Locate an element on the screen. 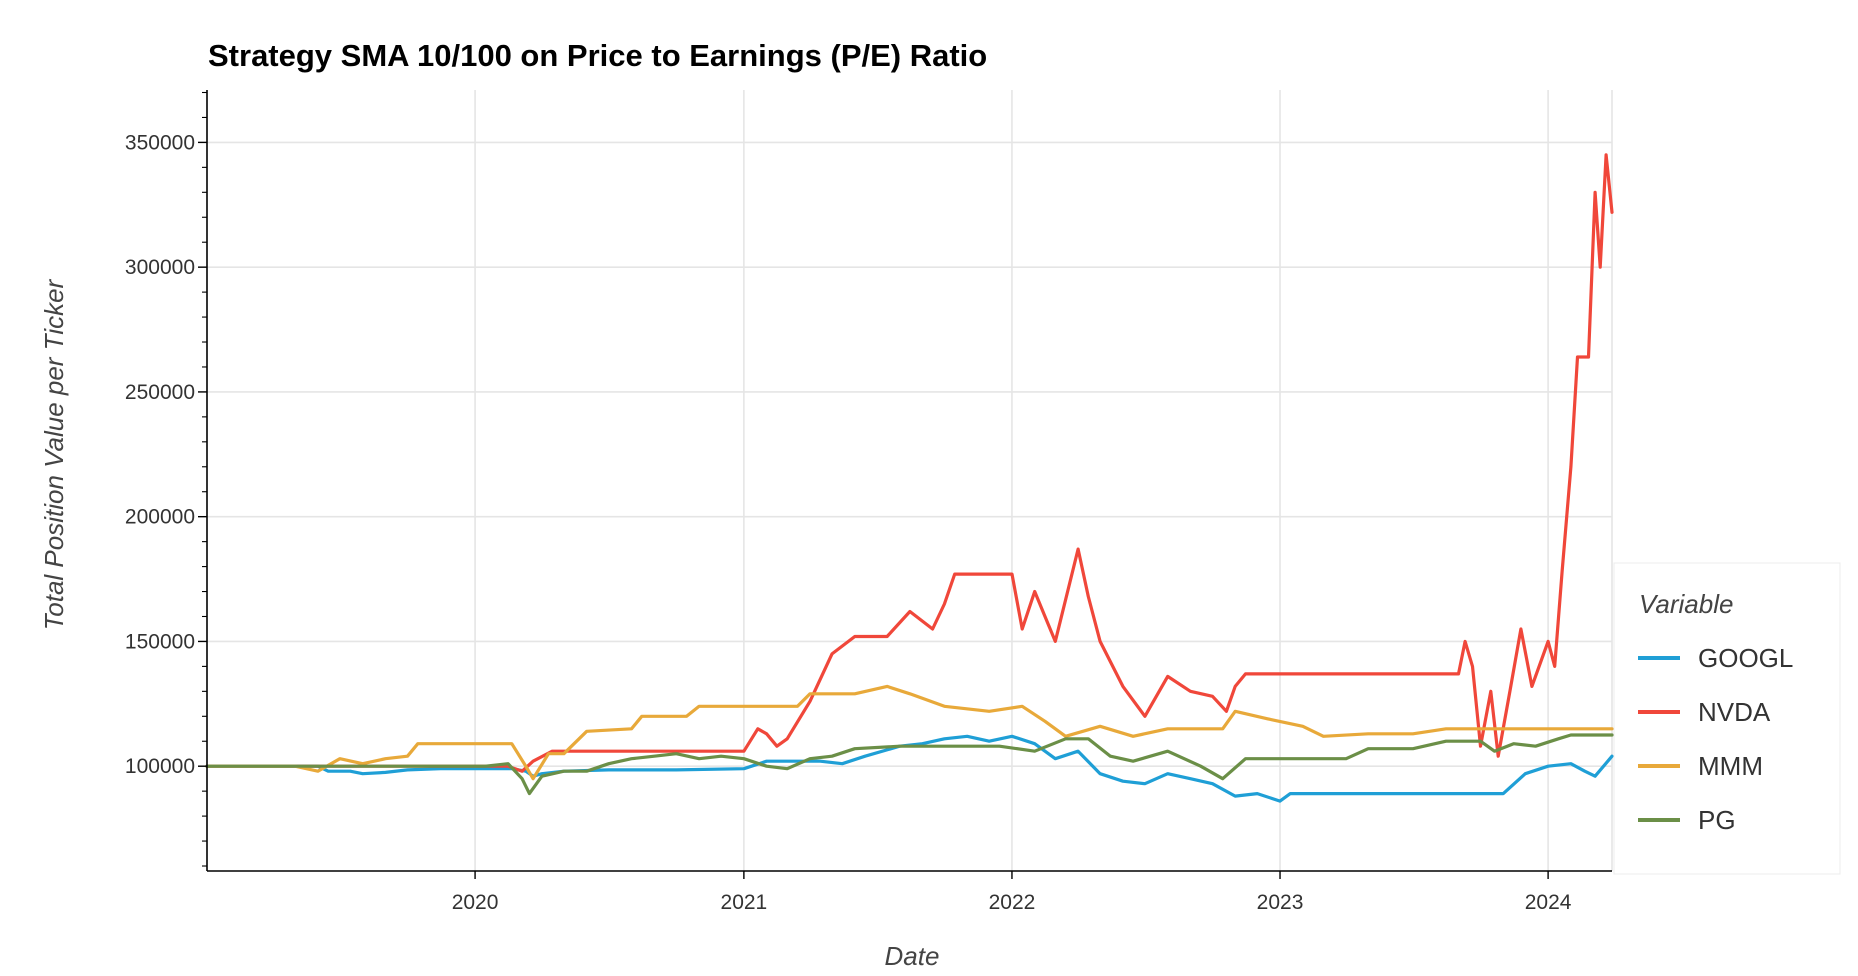  legend: Variable GOOGL NVDA MMM PG is located at coordinates (1727, 718).